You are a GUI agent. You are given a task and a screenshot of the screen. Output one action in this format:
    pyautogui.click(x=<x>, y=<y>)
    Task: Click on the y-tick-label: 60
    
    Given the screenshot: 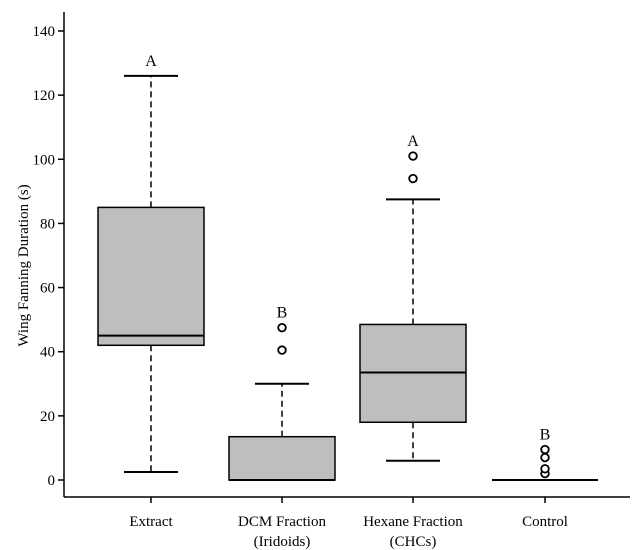 What is the action you would take?
    pyautogui.click(x=47, y=289)
    